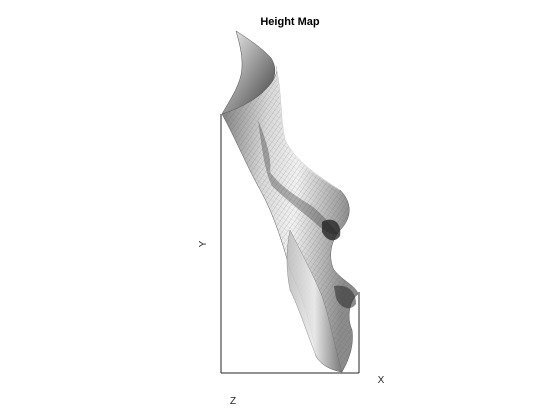  What do you see at coordinates (345, 297) in the screenshot?
I see `surface-lower-shadow` at bounding box center [345, 297].